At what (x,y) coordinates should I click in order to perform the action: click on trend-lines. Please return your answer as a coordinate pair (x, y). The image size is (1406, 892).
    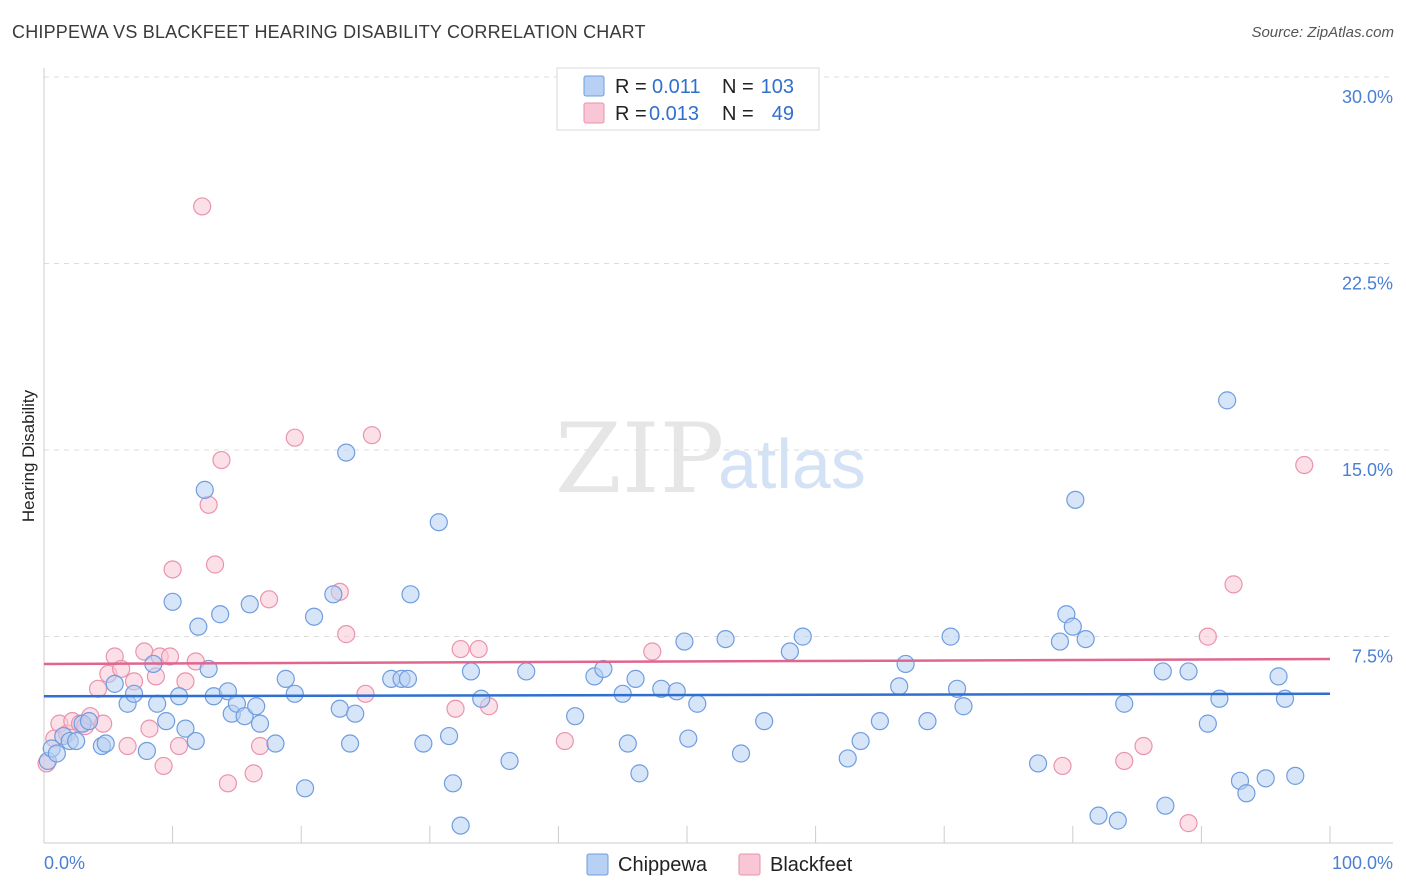
    Looking at the image, I should click on (687, 677).